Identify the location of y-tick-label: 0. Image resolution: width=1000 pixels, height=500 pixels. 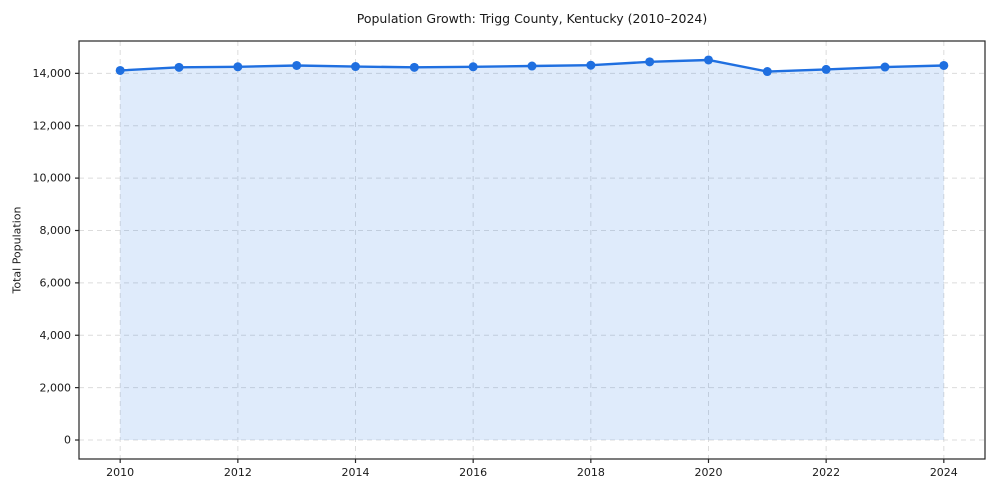
(67, 440).